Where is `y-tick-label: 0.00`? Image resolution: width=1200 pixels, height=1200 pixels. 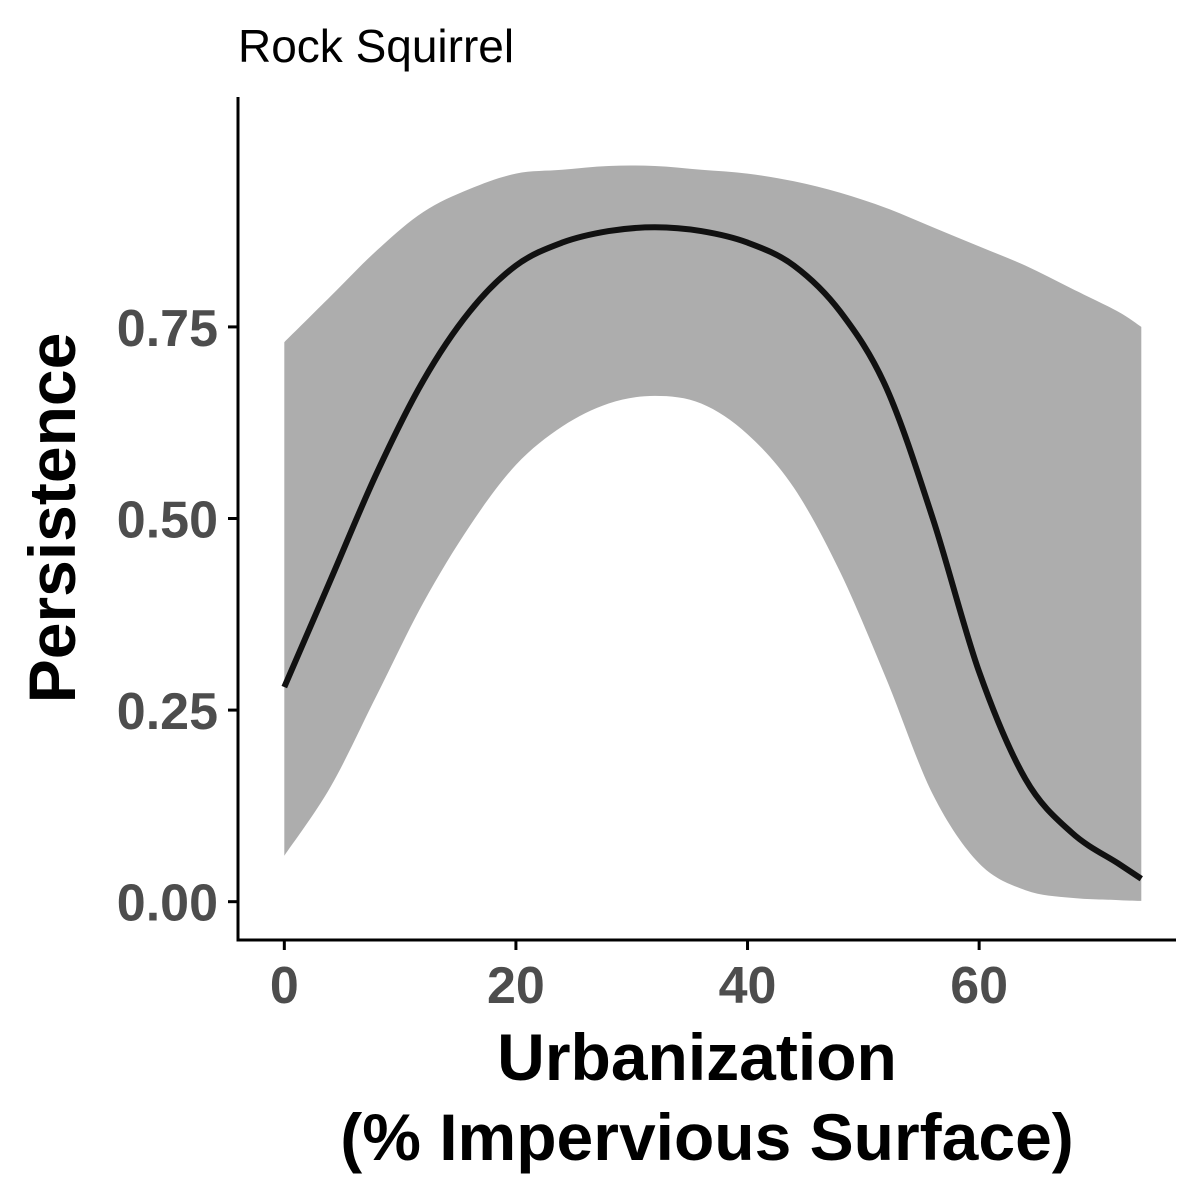
y-tick-label: 0.00 is located at coordinates (167, 904).